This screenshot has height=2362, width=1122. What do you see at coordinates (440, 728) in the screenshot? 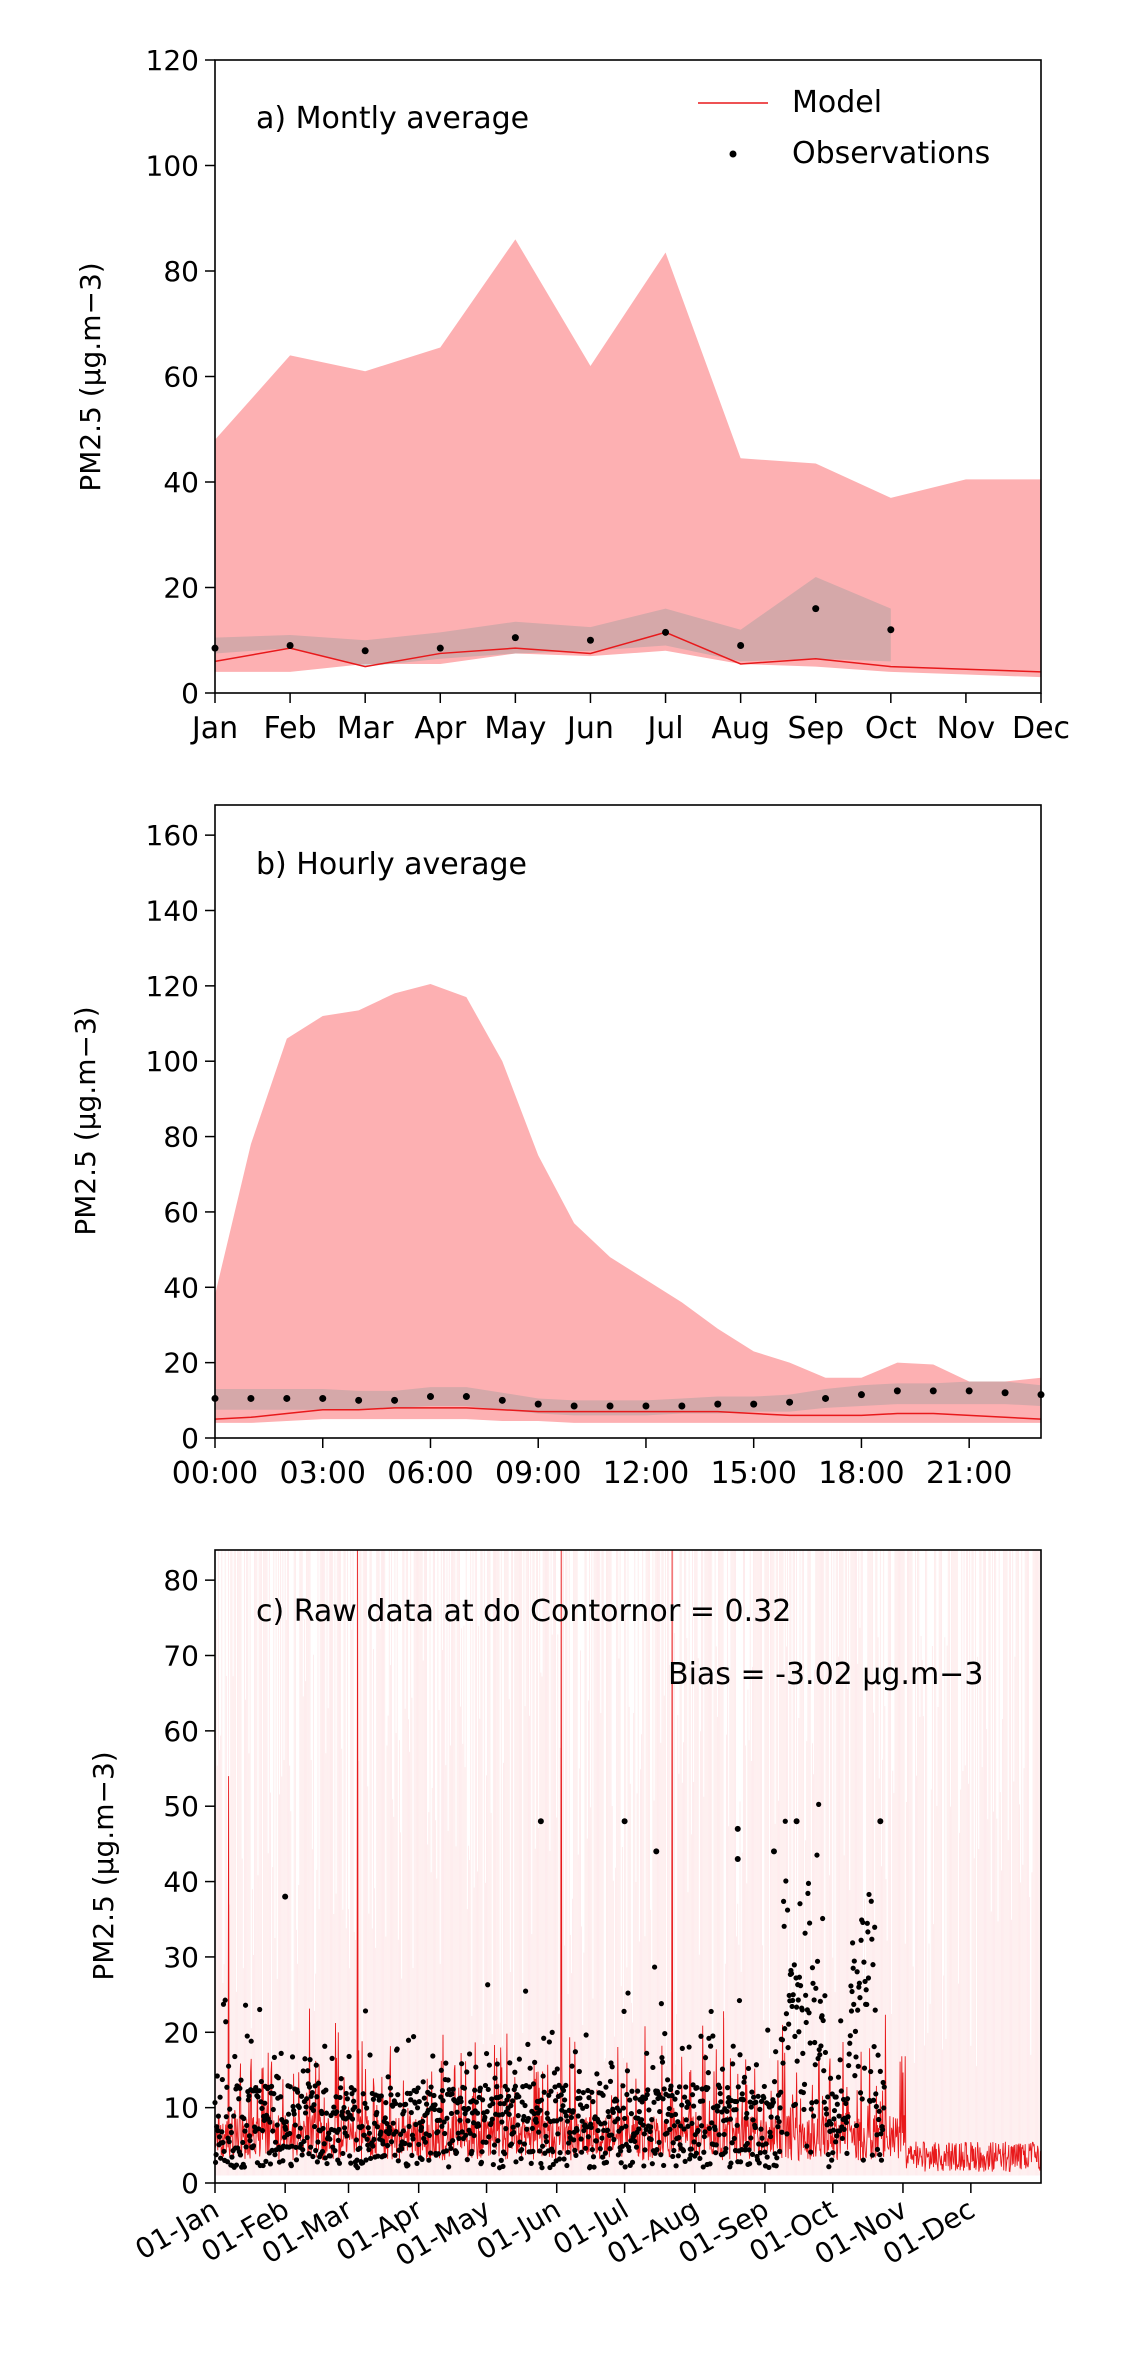
I see `panel-a-xtick-label: Apr` at bounding box center [440, 728].